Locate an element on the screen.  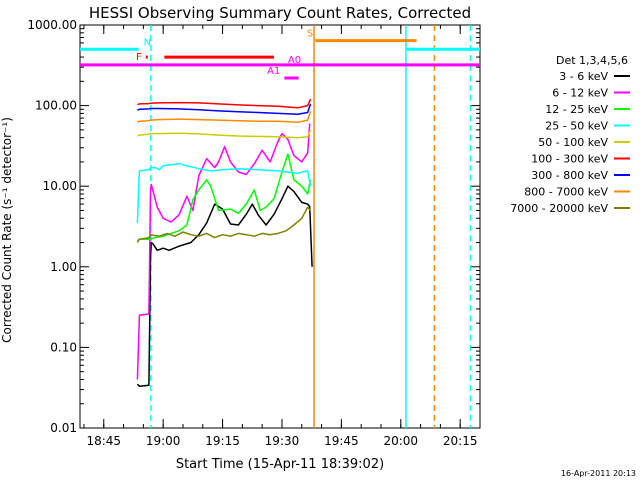
state-label-N: N is located at coordinates (147, 42).